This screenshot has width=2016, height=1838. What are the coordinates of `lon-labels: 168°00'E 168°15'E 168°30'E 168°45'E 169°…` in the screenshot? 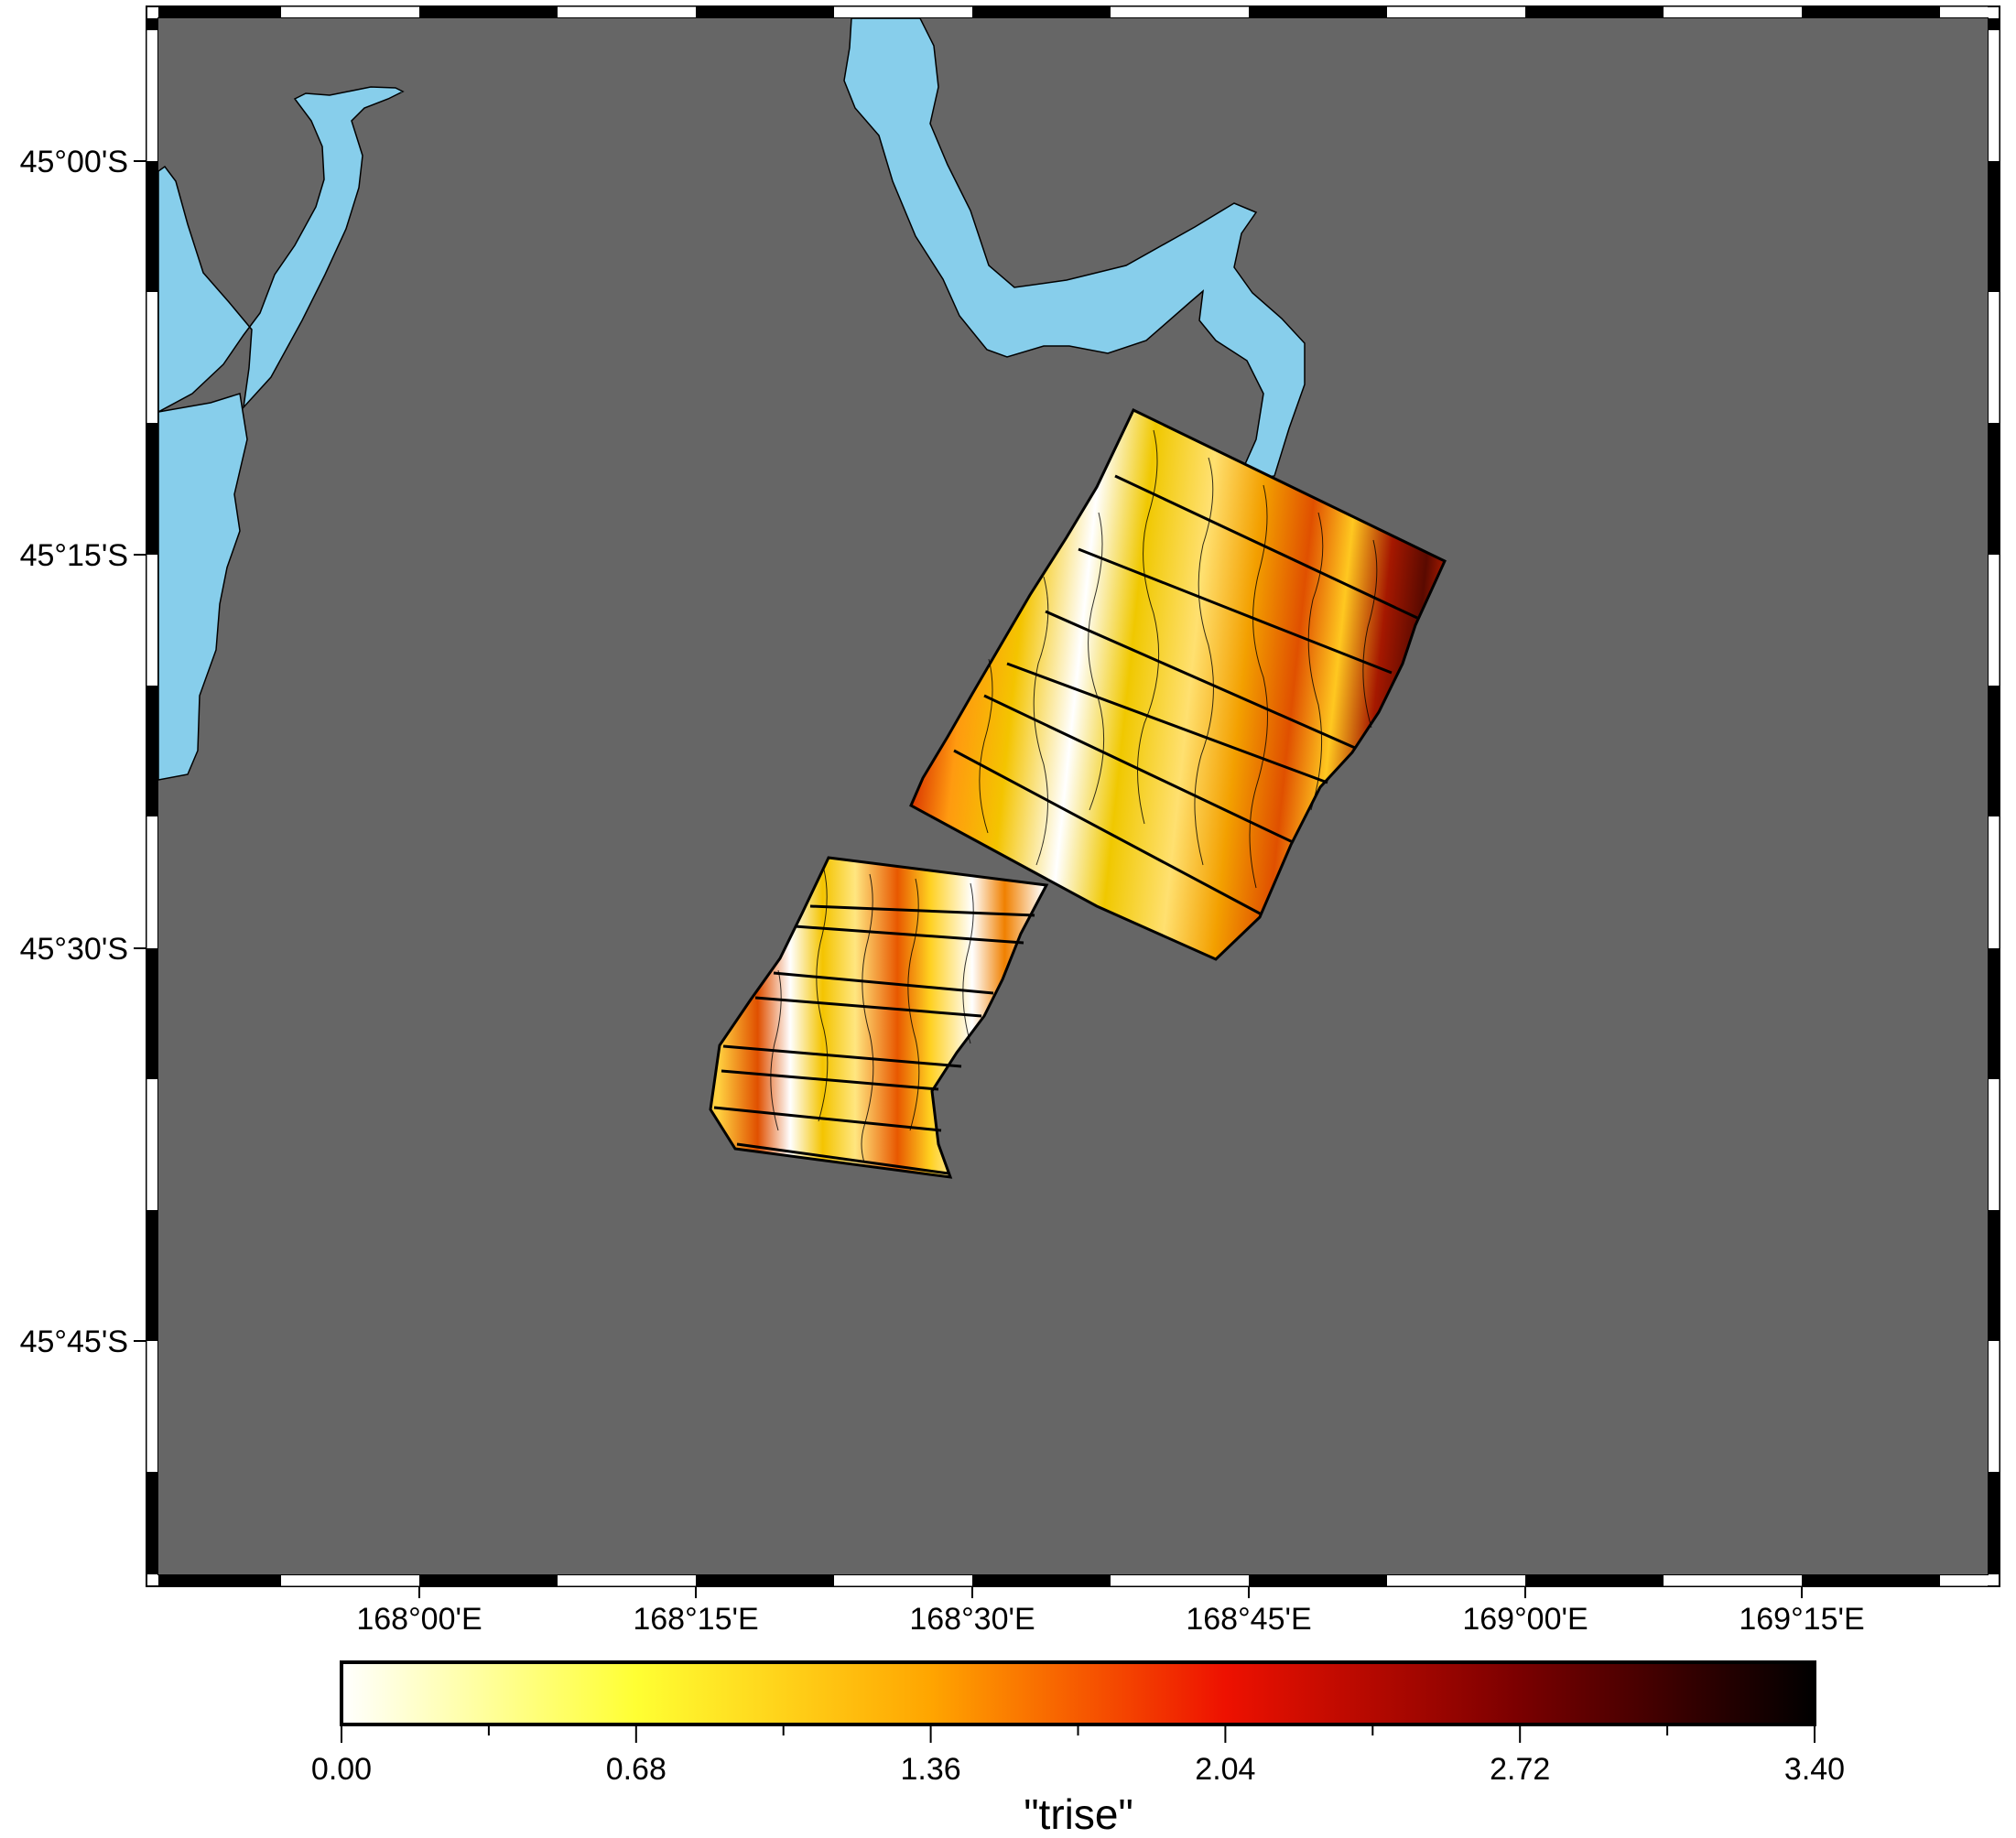 It's located at (1110, 1619).